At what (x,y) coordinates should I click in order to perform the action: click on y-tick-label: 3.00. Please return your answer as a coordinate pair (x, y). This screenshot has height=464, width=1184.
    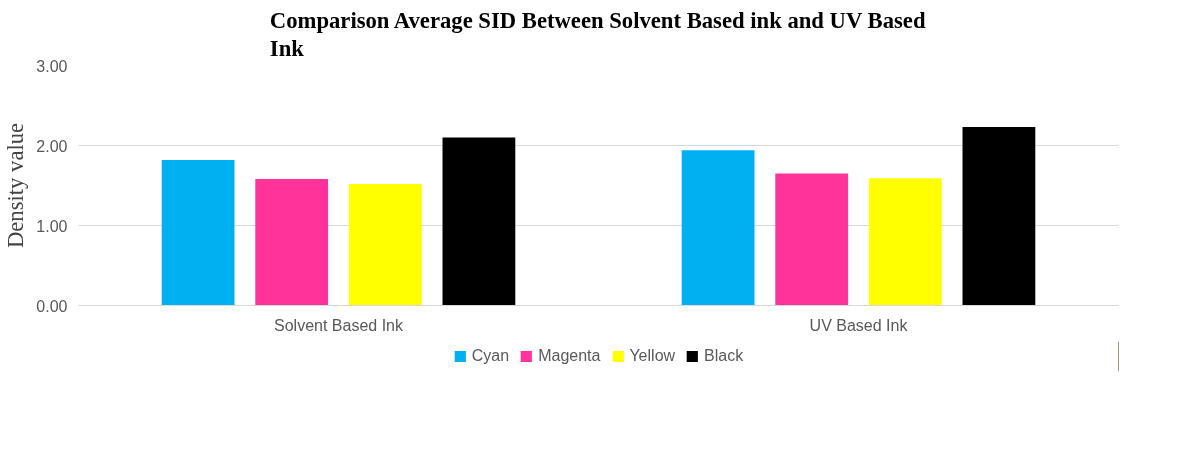
    Looking at the image, I should click on (52, 66).